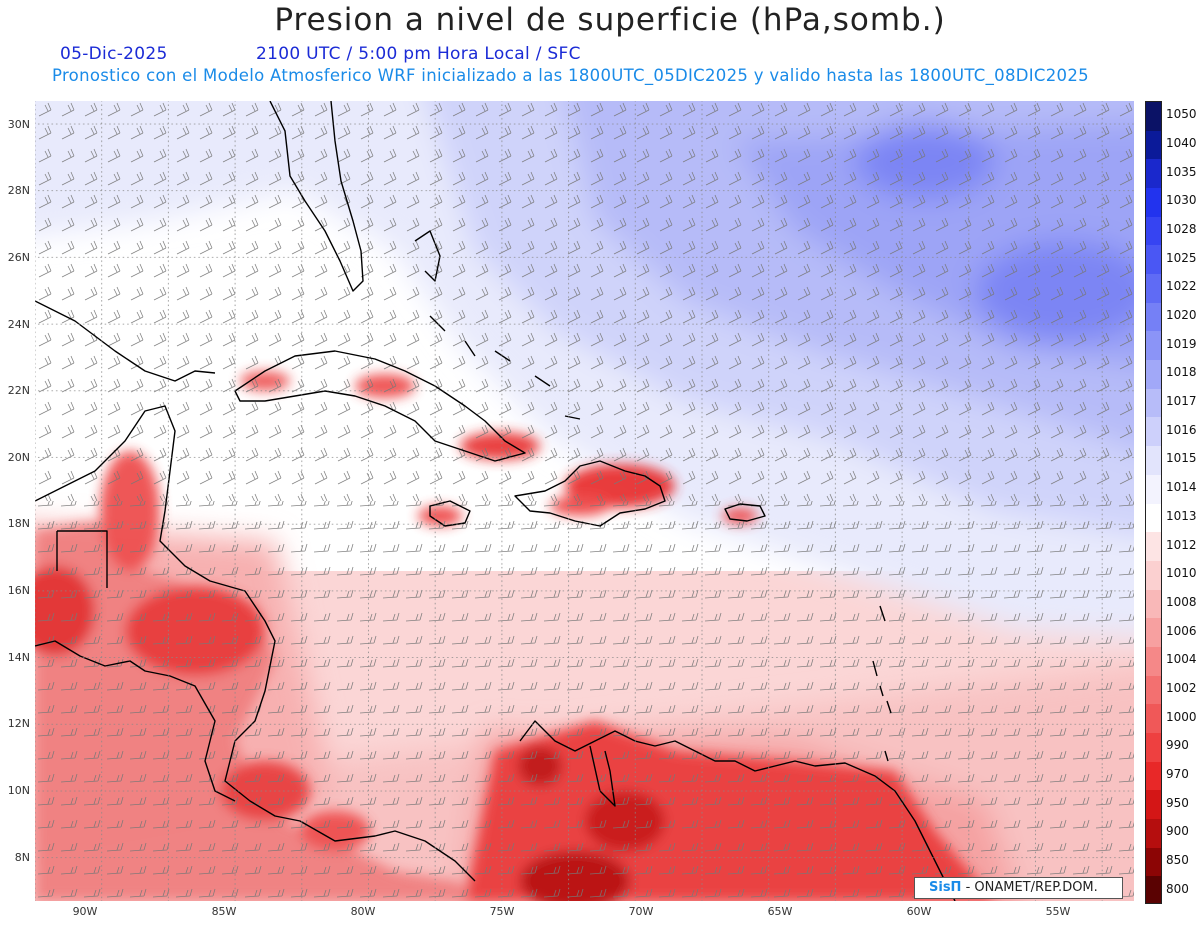 The width and height of the screenshot is (1200, 927). I want to click on colorbar-label: 900, so click(1177, 831).